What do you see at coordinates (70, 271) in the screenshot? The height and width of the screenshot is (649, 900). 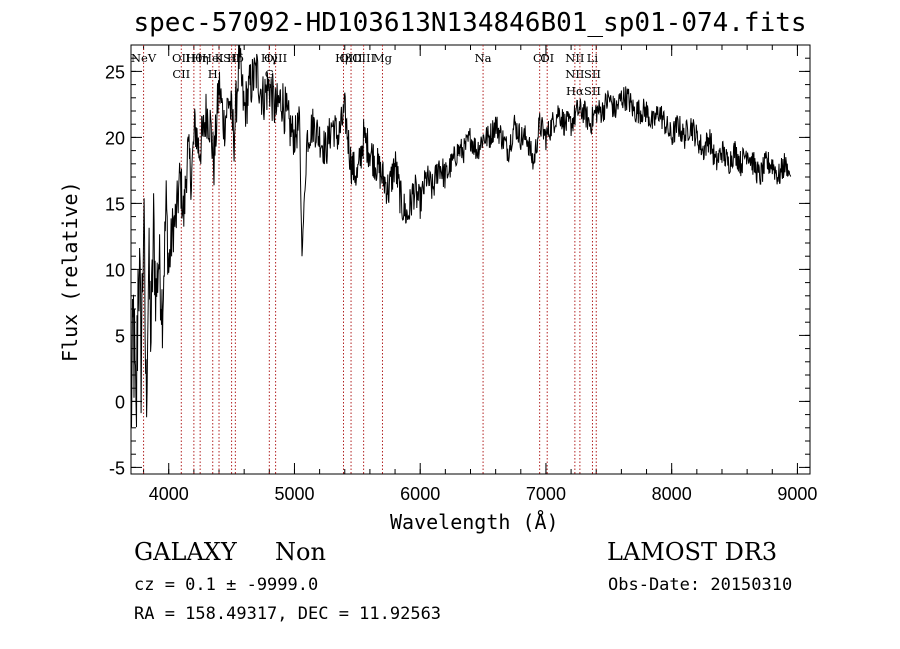 I see `y-axis-label: Flux (relative)` at bounding box center [70, 271].